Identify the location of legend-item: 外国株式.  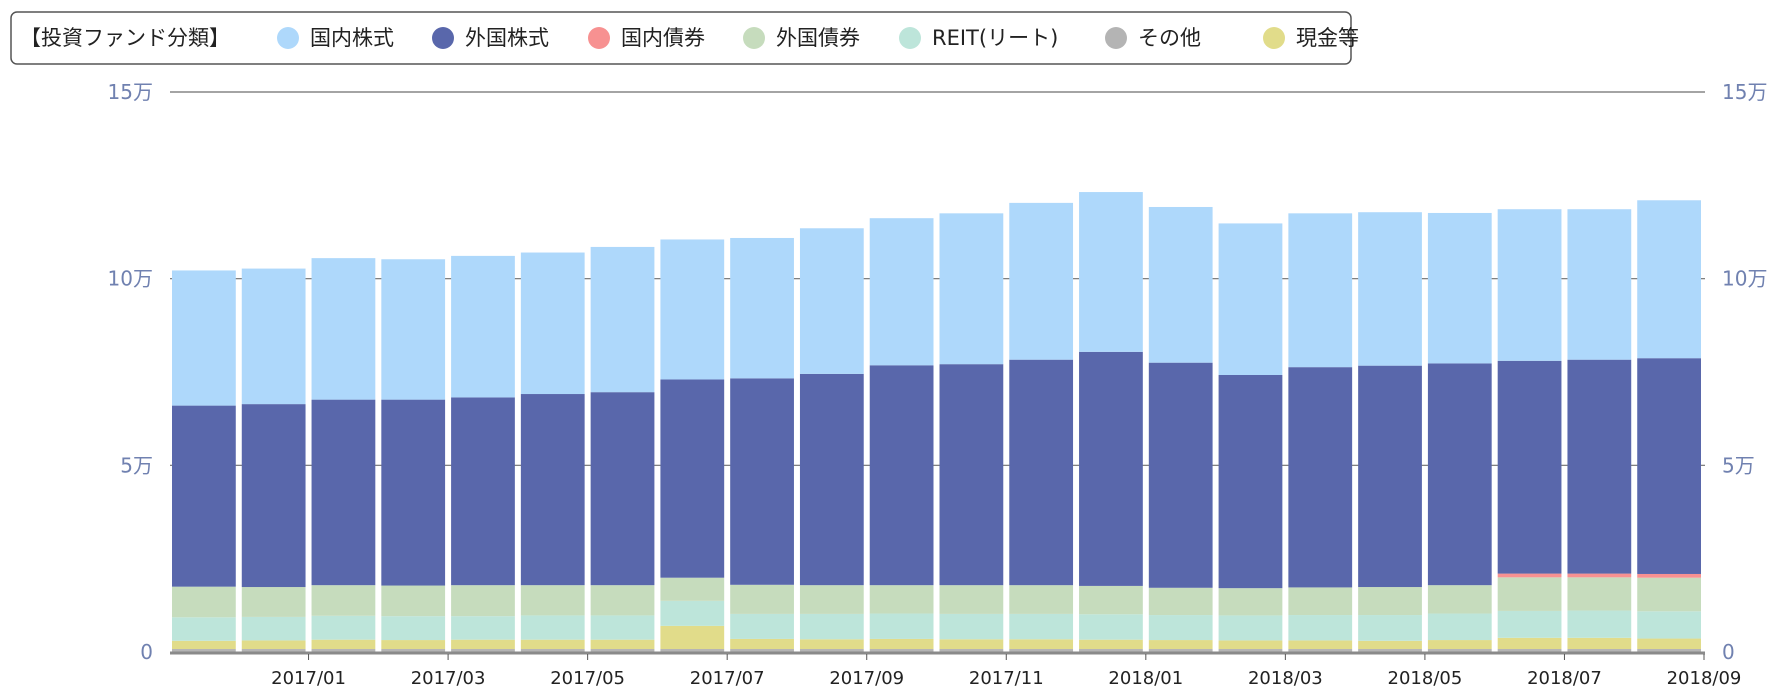
(490, 38).